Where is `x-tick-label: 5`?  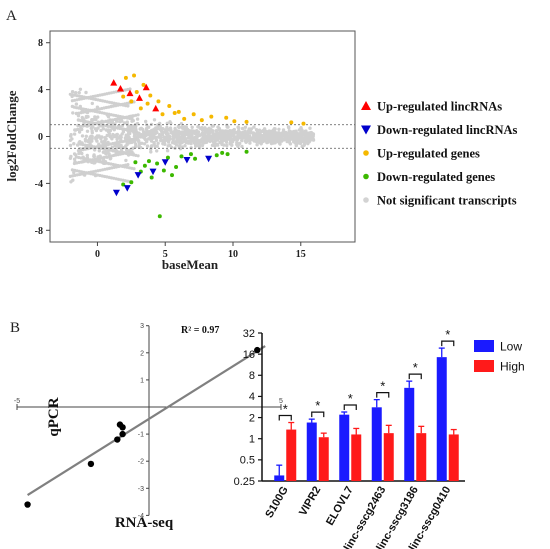
x-tick-label: 5 is located at coordinates (165, 254).